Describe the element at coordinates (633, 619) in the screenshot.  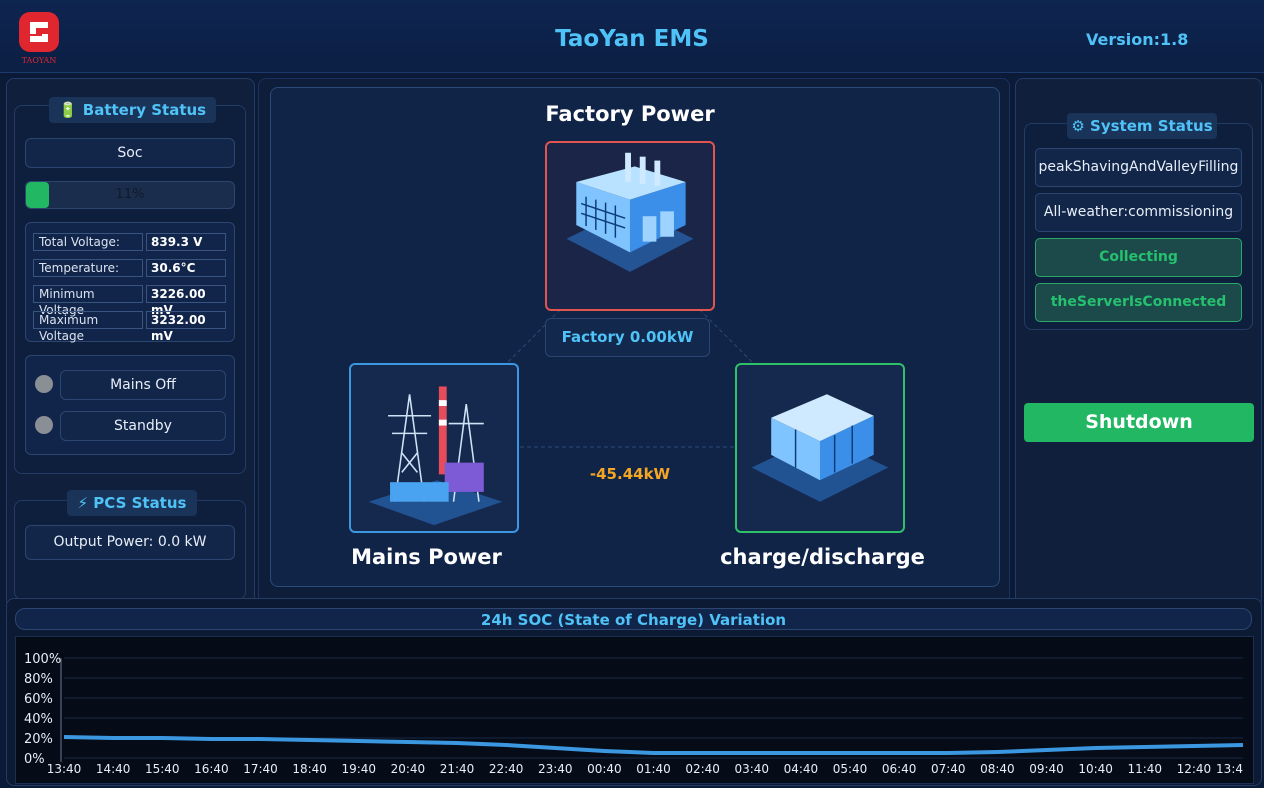
I see `soc-chart-title: 24h SOC (State of Charge) Variation` at that location.